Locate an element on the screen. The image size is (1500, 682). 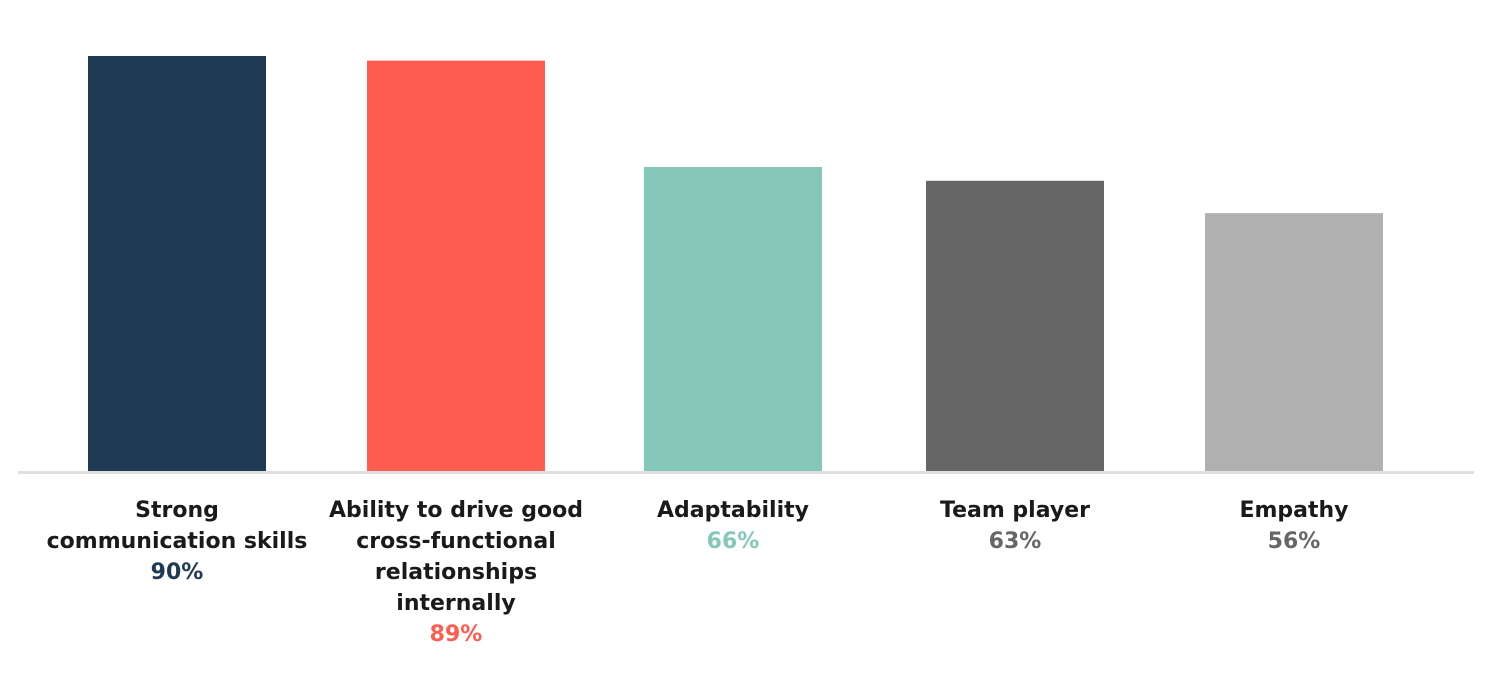
category-label-5: Empathy is located at coordinates (1293, 510).